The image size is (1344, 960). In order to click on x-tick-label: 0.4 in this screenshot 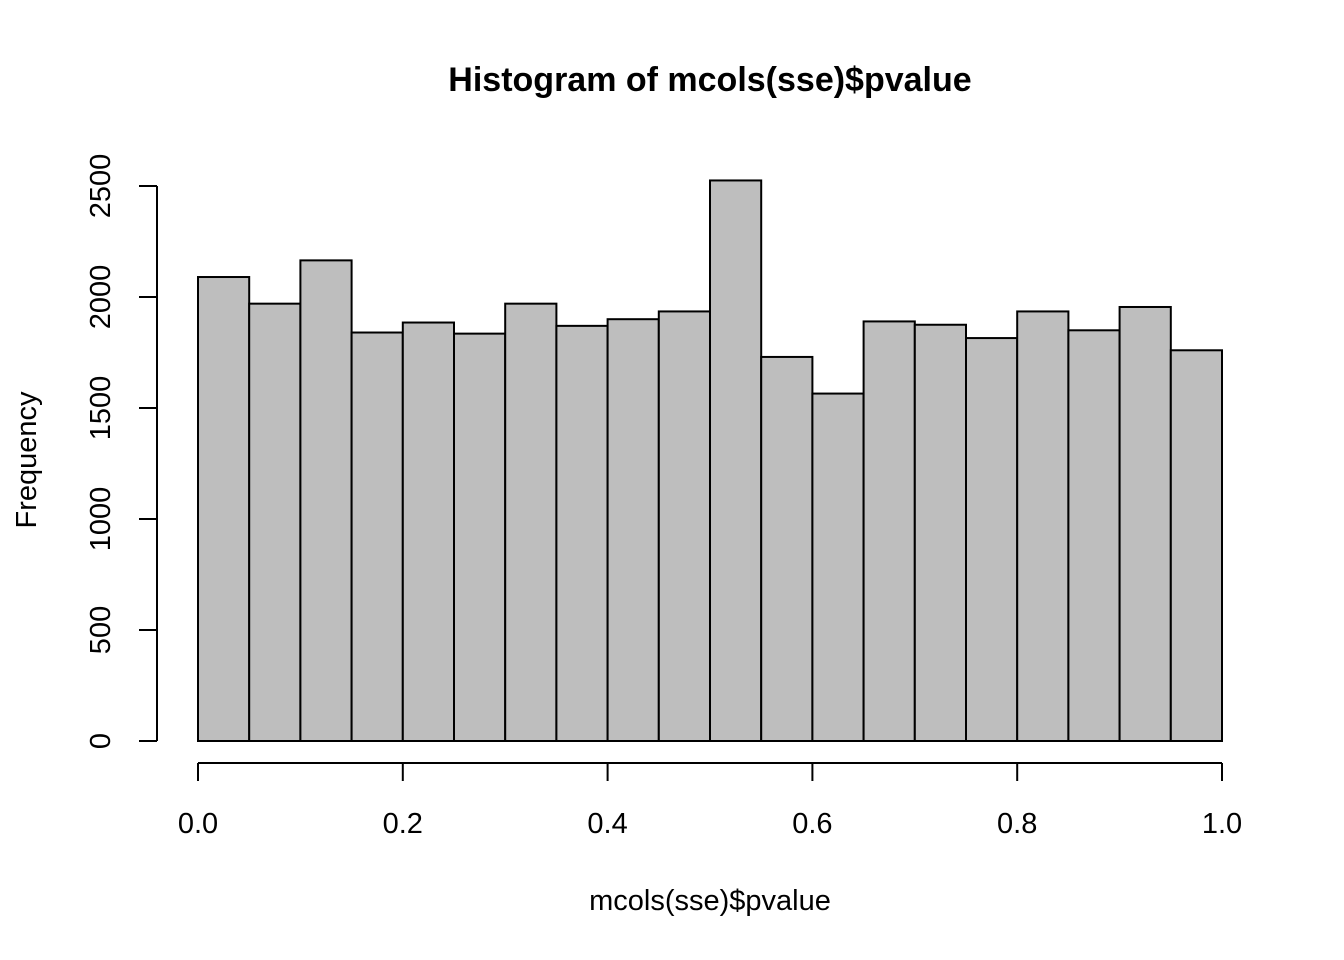, I will do `click(607, 824)`.